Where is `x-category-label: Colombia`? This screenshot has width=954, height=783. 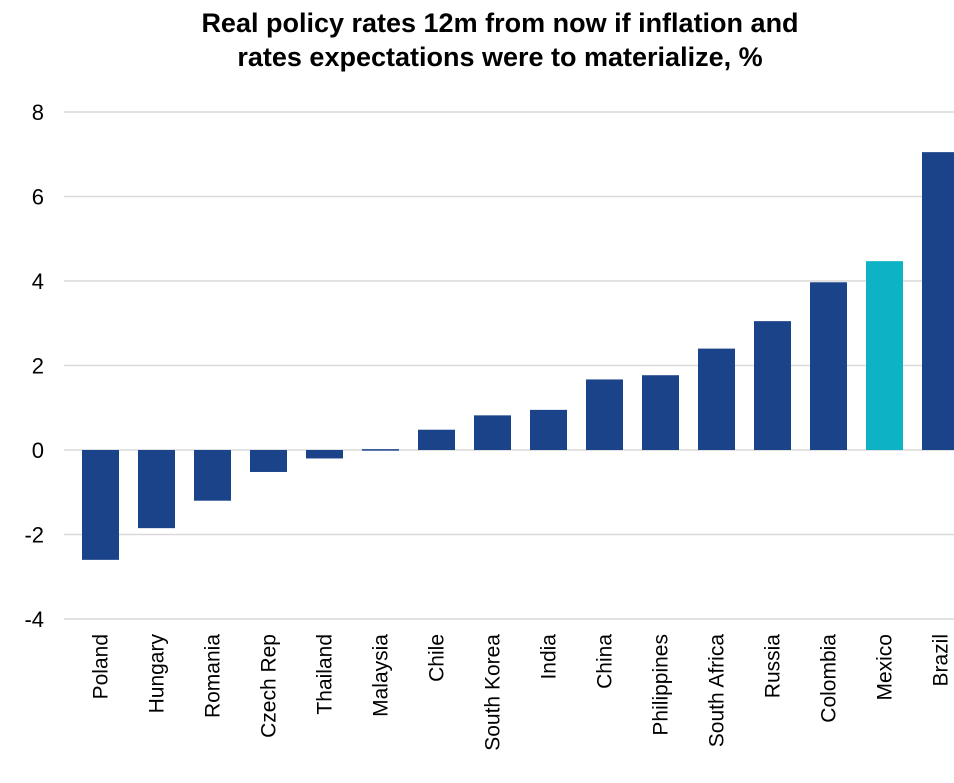 x-category-label: Colombia is located at coordinates (829, 678).